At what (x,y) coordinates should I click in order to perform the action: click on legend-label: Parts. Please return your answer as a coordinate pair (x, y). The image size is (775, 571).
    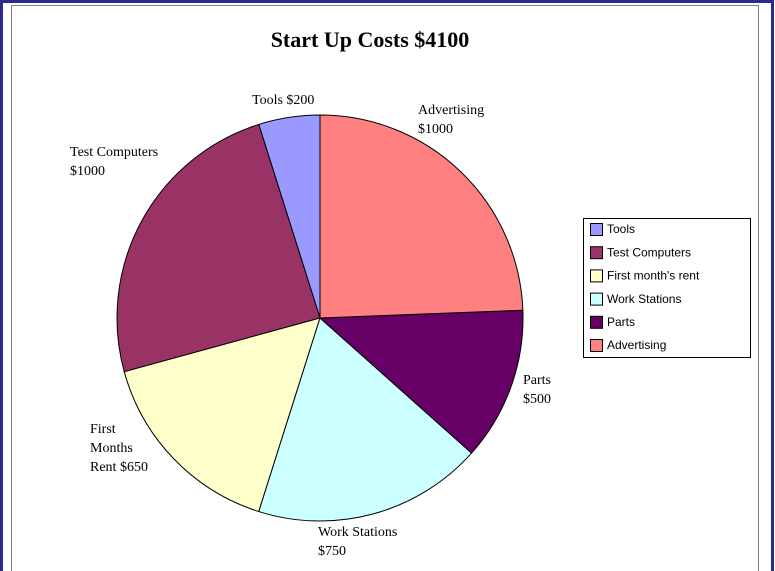
    Looking at the image, I should click on (621, 322).